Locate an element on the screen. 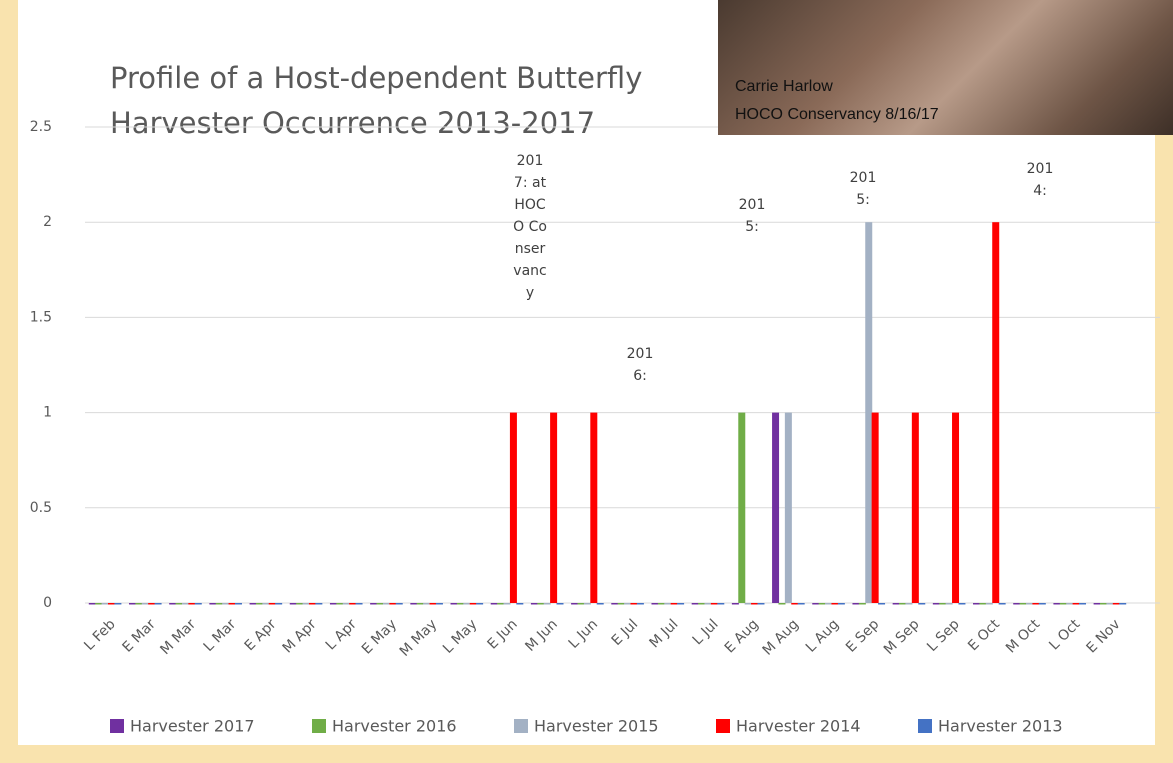 This screenshot has width=1173, height=763. x-tick-label: E Aug is located at coordinates (742, 636).